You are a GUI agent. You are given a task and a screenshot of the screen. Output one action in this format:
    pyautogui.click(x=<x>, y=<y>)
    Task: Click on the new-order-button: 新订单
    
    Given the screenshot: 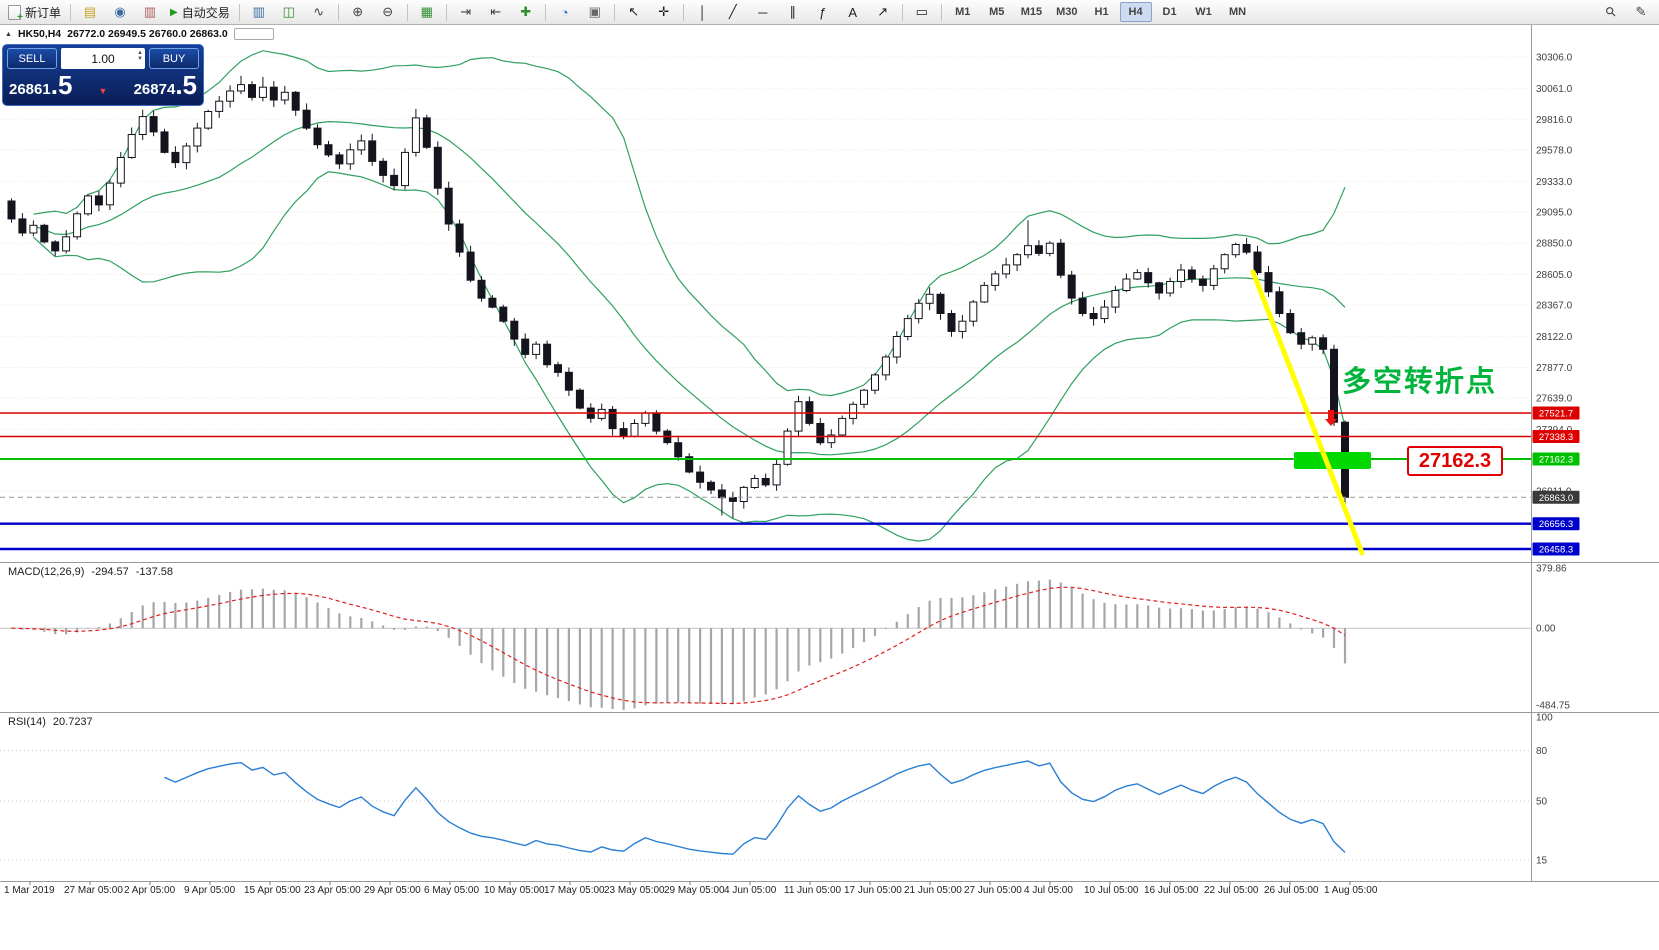 What is the action you would take?
    pyautogui.click(x=34, y=12)
    